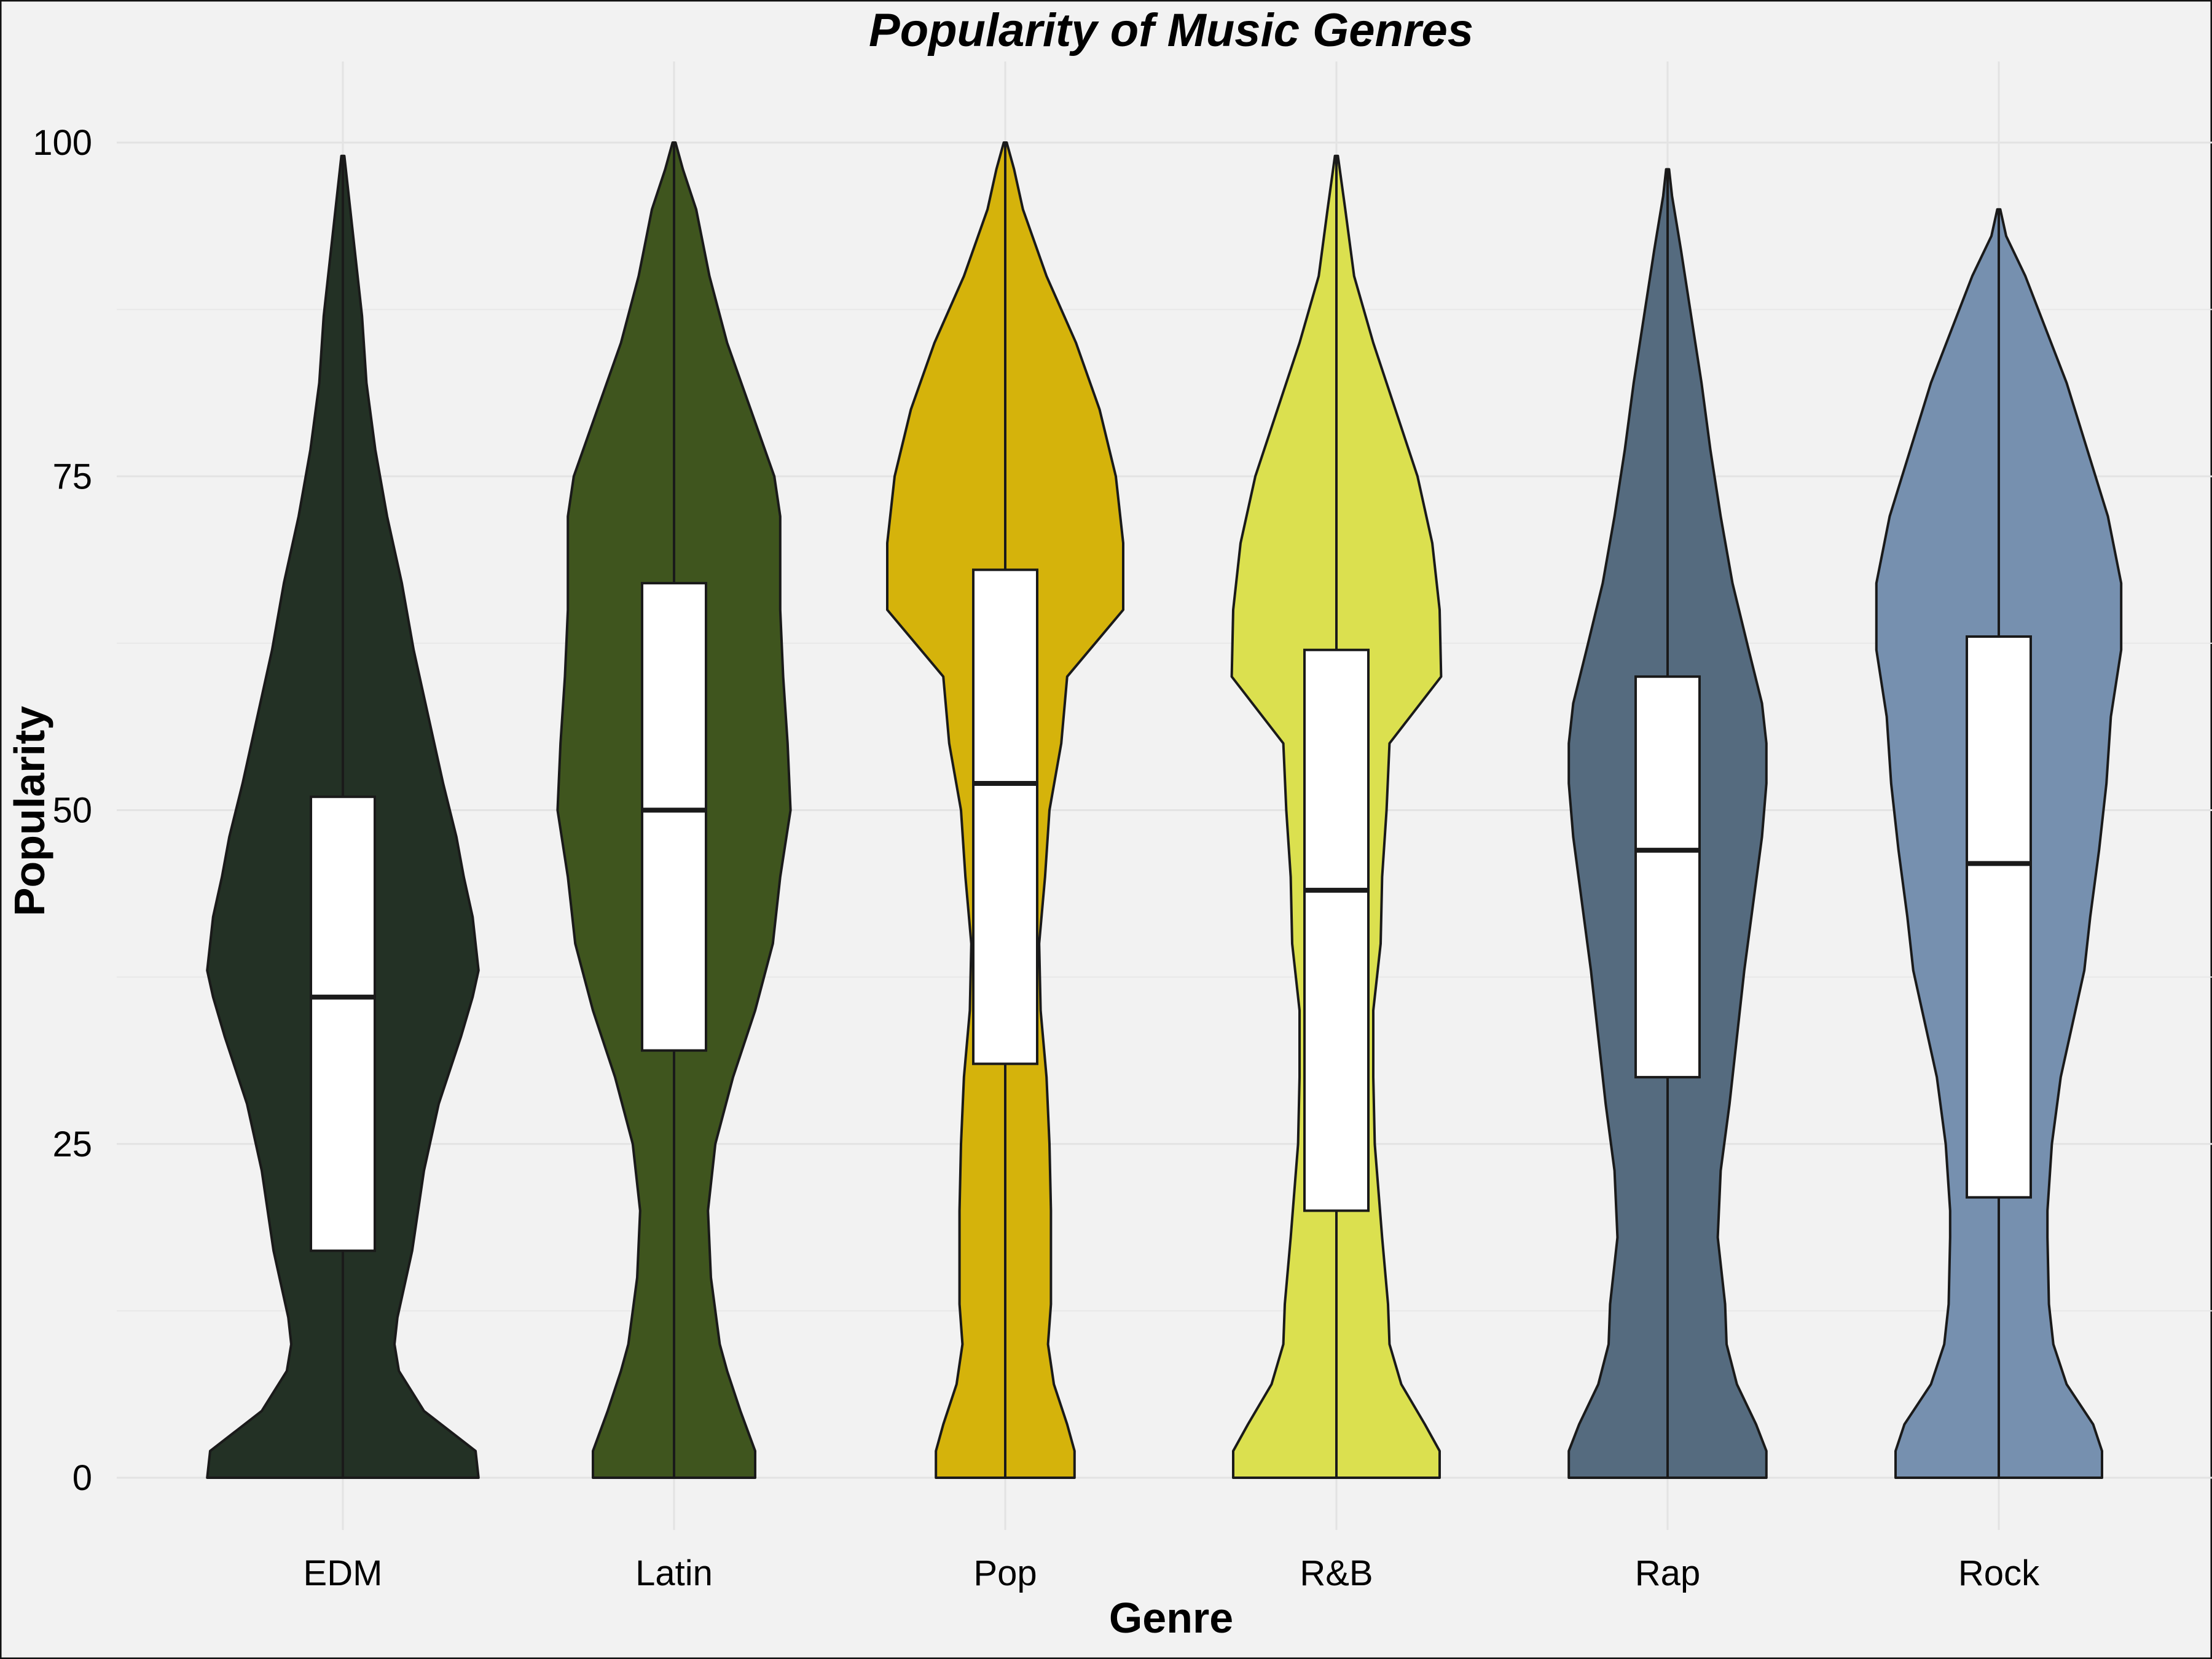  Describe the element at coordinates (1171, 1618) in the screenshot. I see `x-axis-label: Genre` at that location.